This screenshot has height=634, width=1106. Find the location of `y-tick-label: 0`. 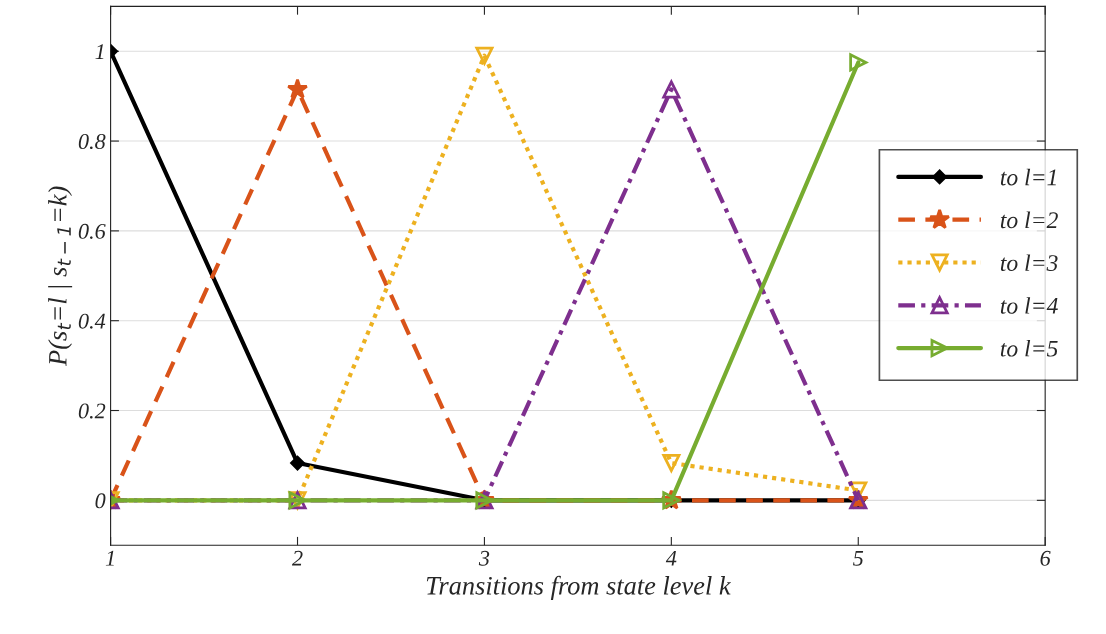

y-tick-label: 0 is located at coordinates (100, 501).